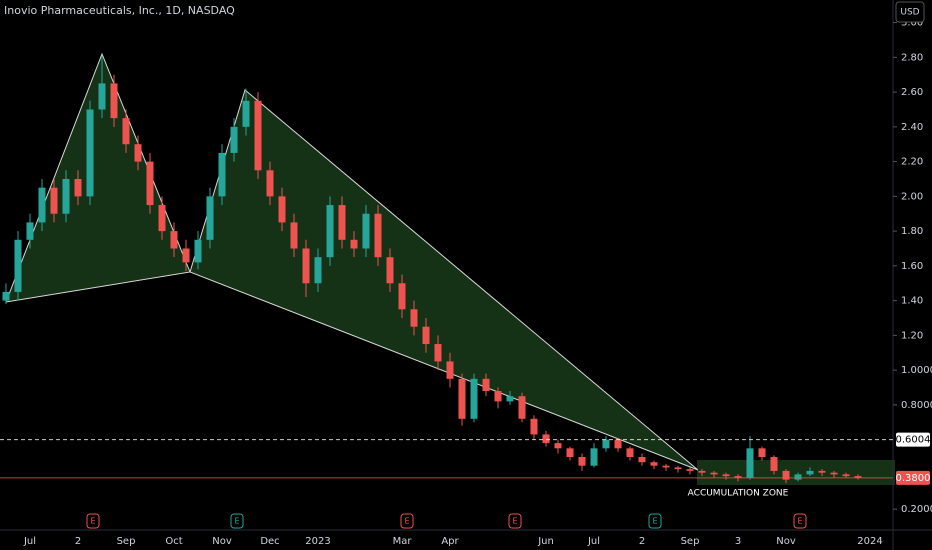 The image size is (932, 550). I want to click on y-tick-label: 3.00, so click(912, 23).